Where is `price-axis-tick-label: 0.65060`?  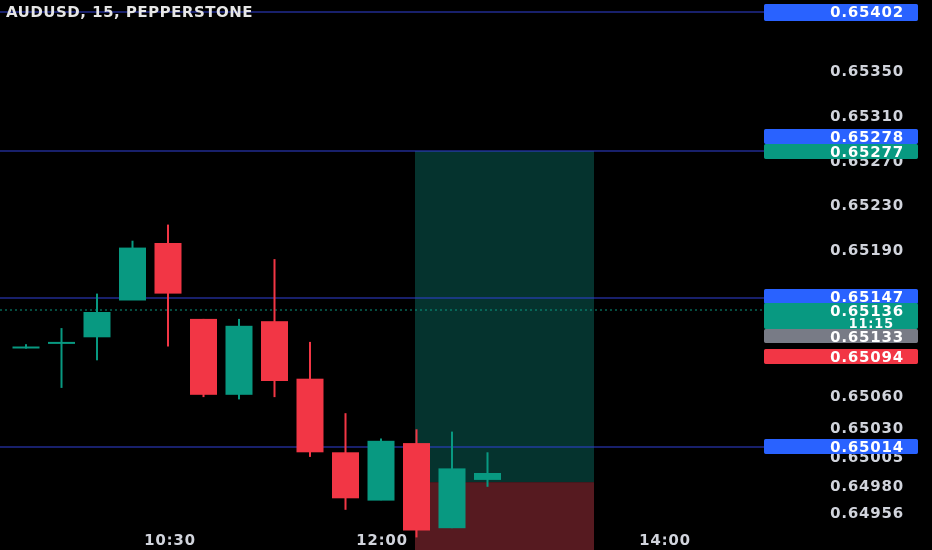 price-axis-tick-label: 0.65060 is located at coordinates (867, 396).